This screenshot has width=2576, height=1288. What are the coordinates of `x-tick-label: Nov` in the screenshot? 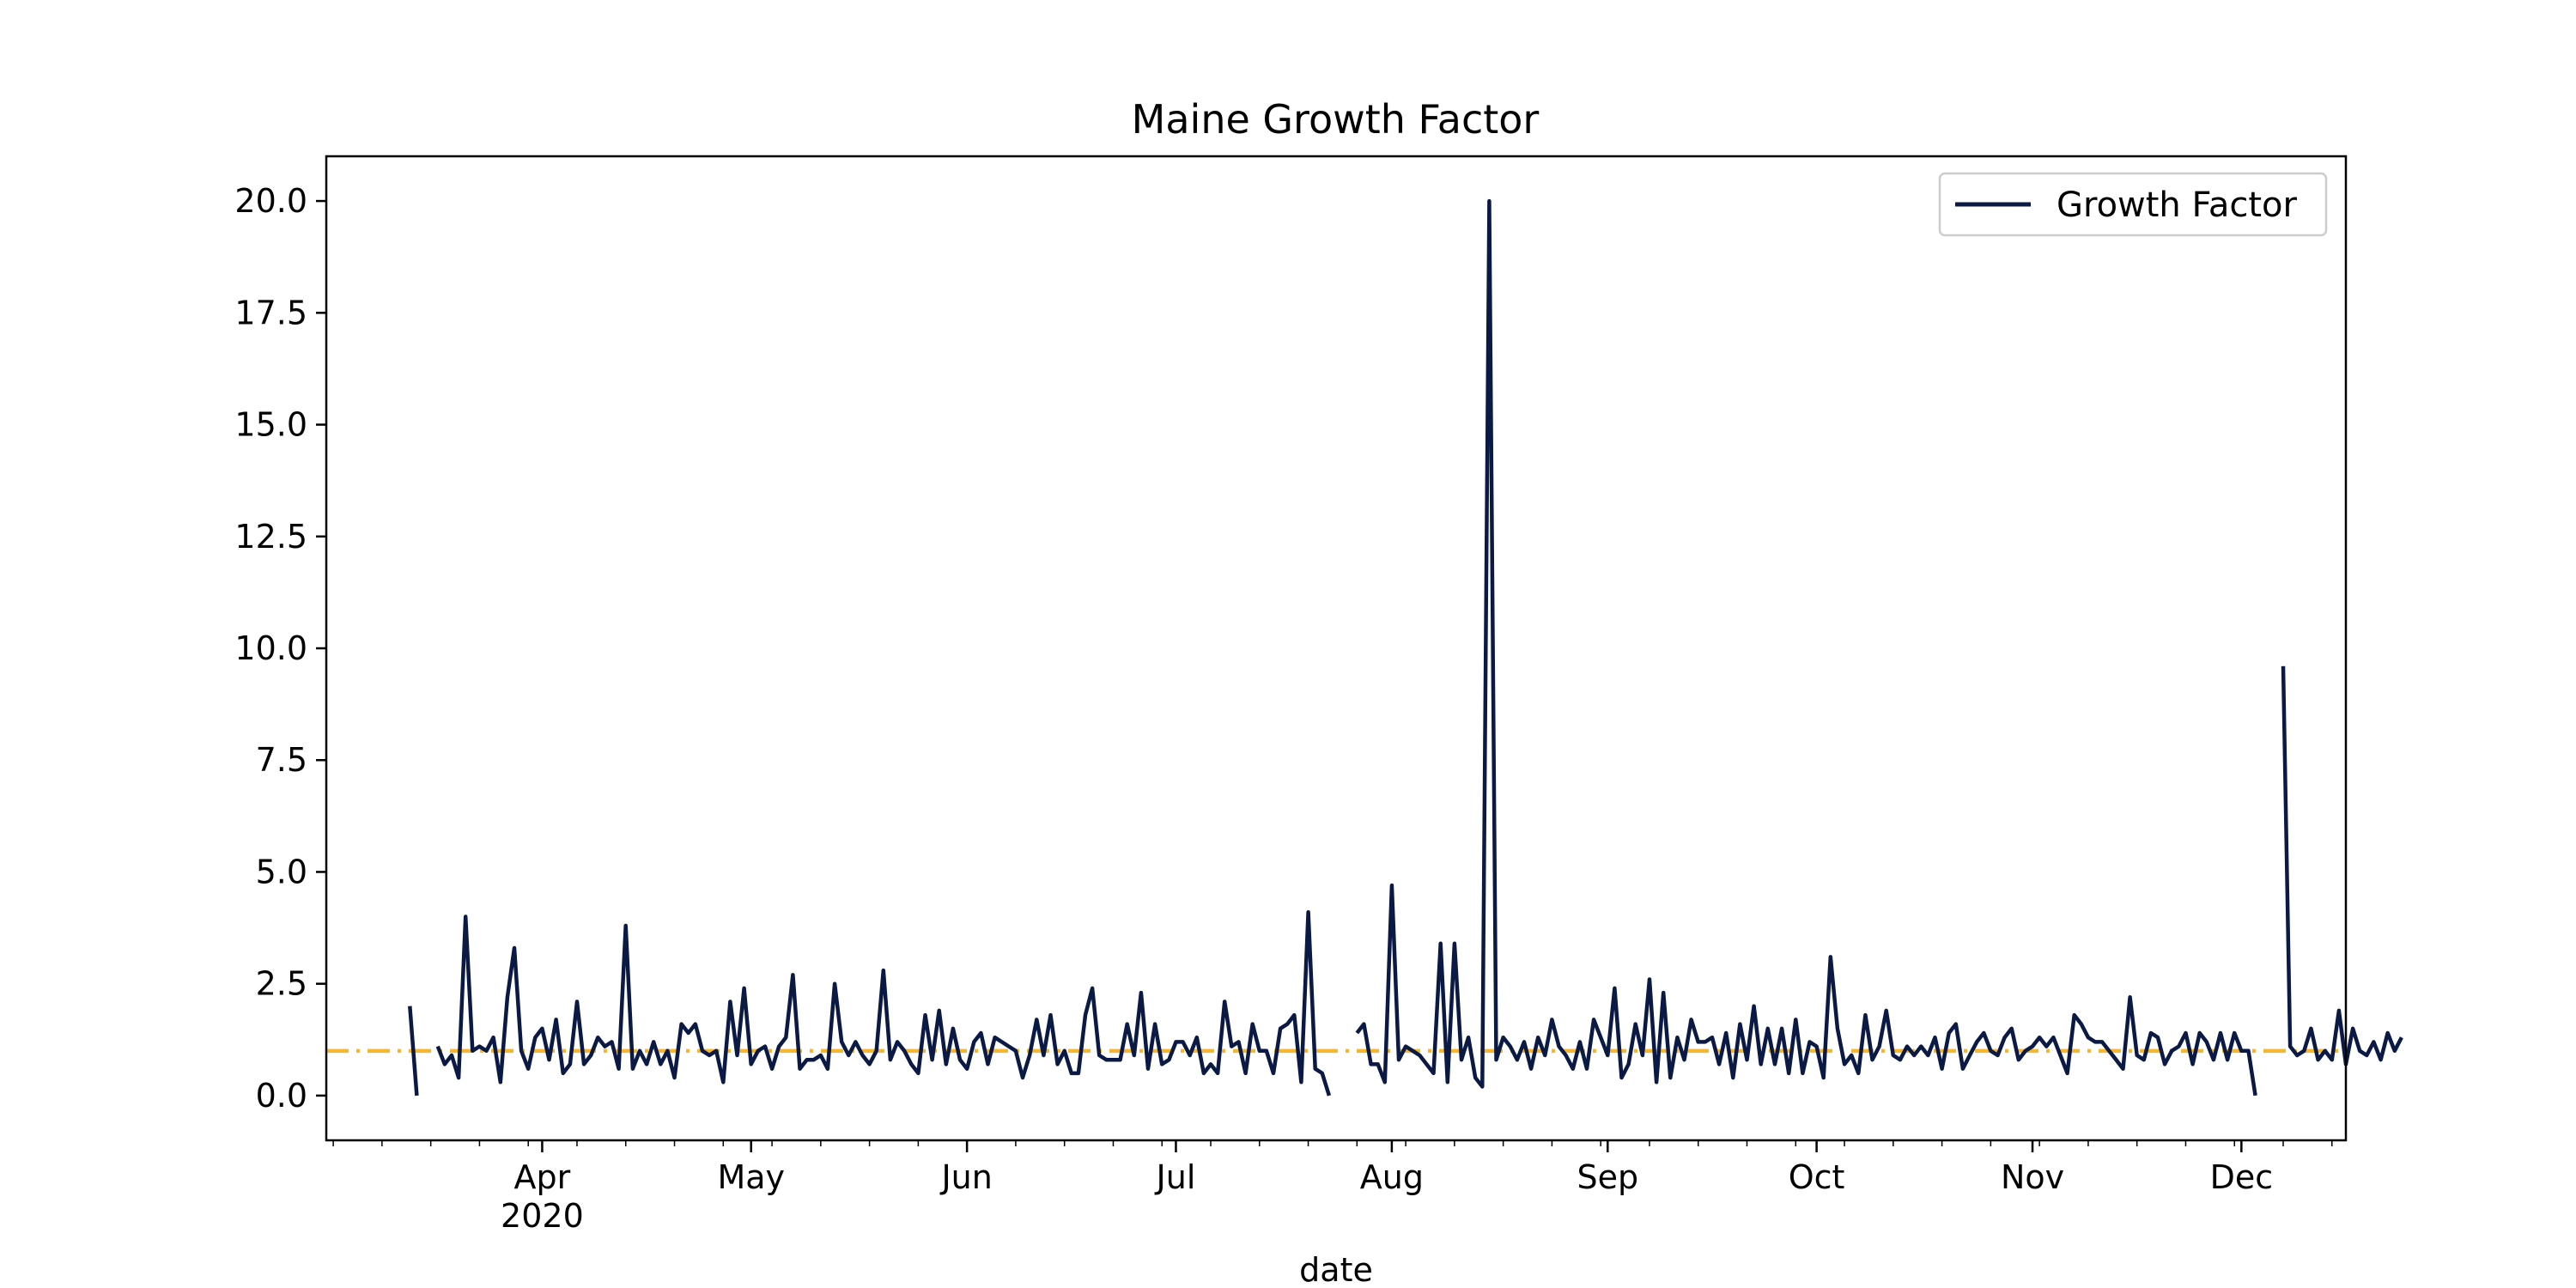 It's located at (2033, 1177).